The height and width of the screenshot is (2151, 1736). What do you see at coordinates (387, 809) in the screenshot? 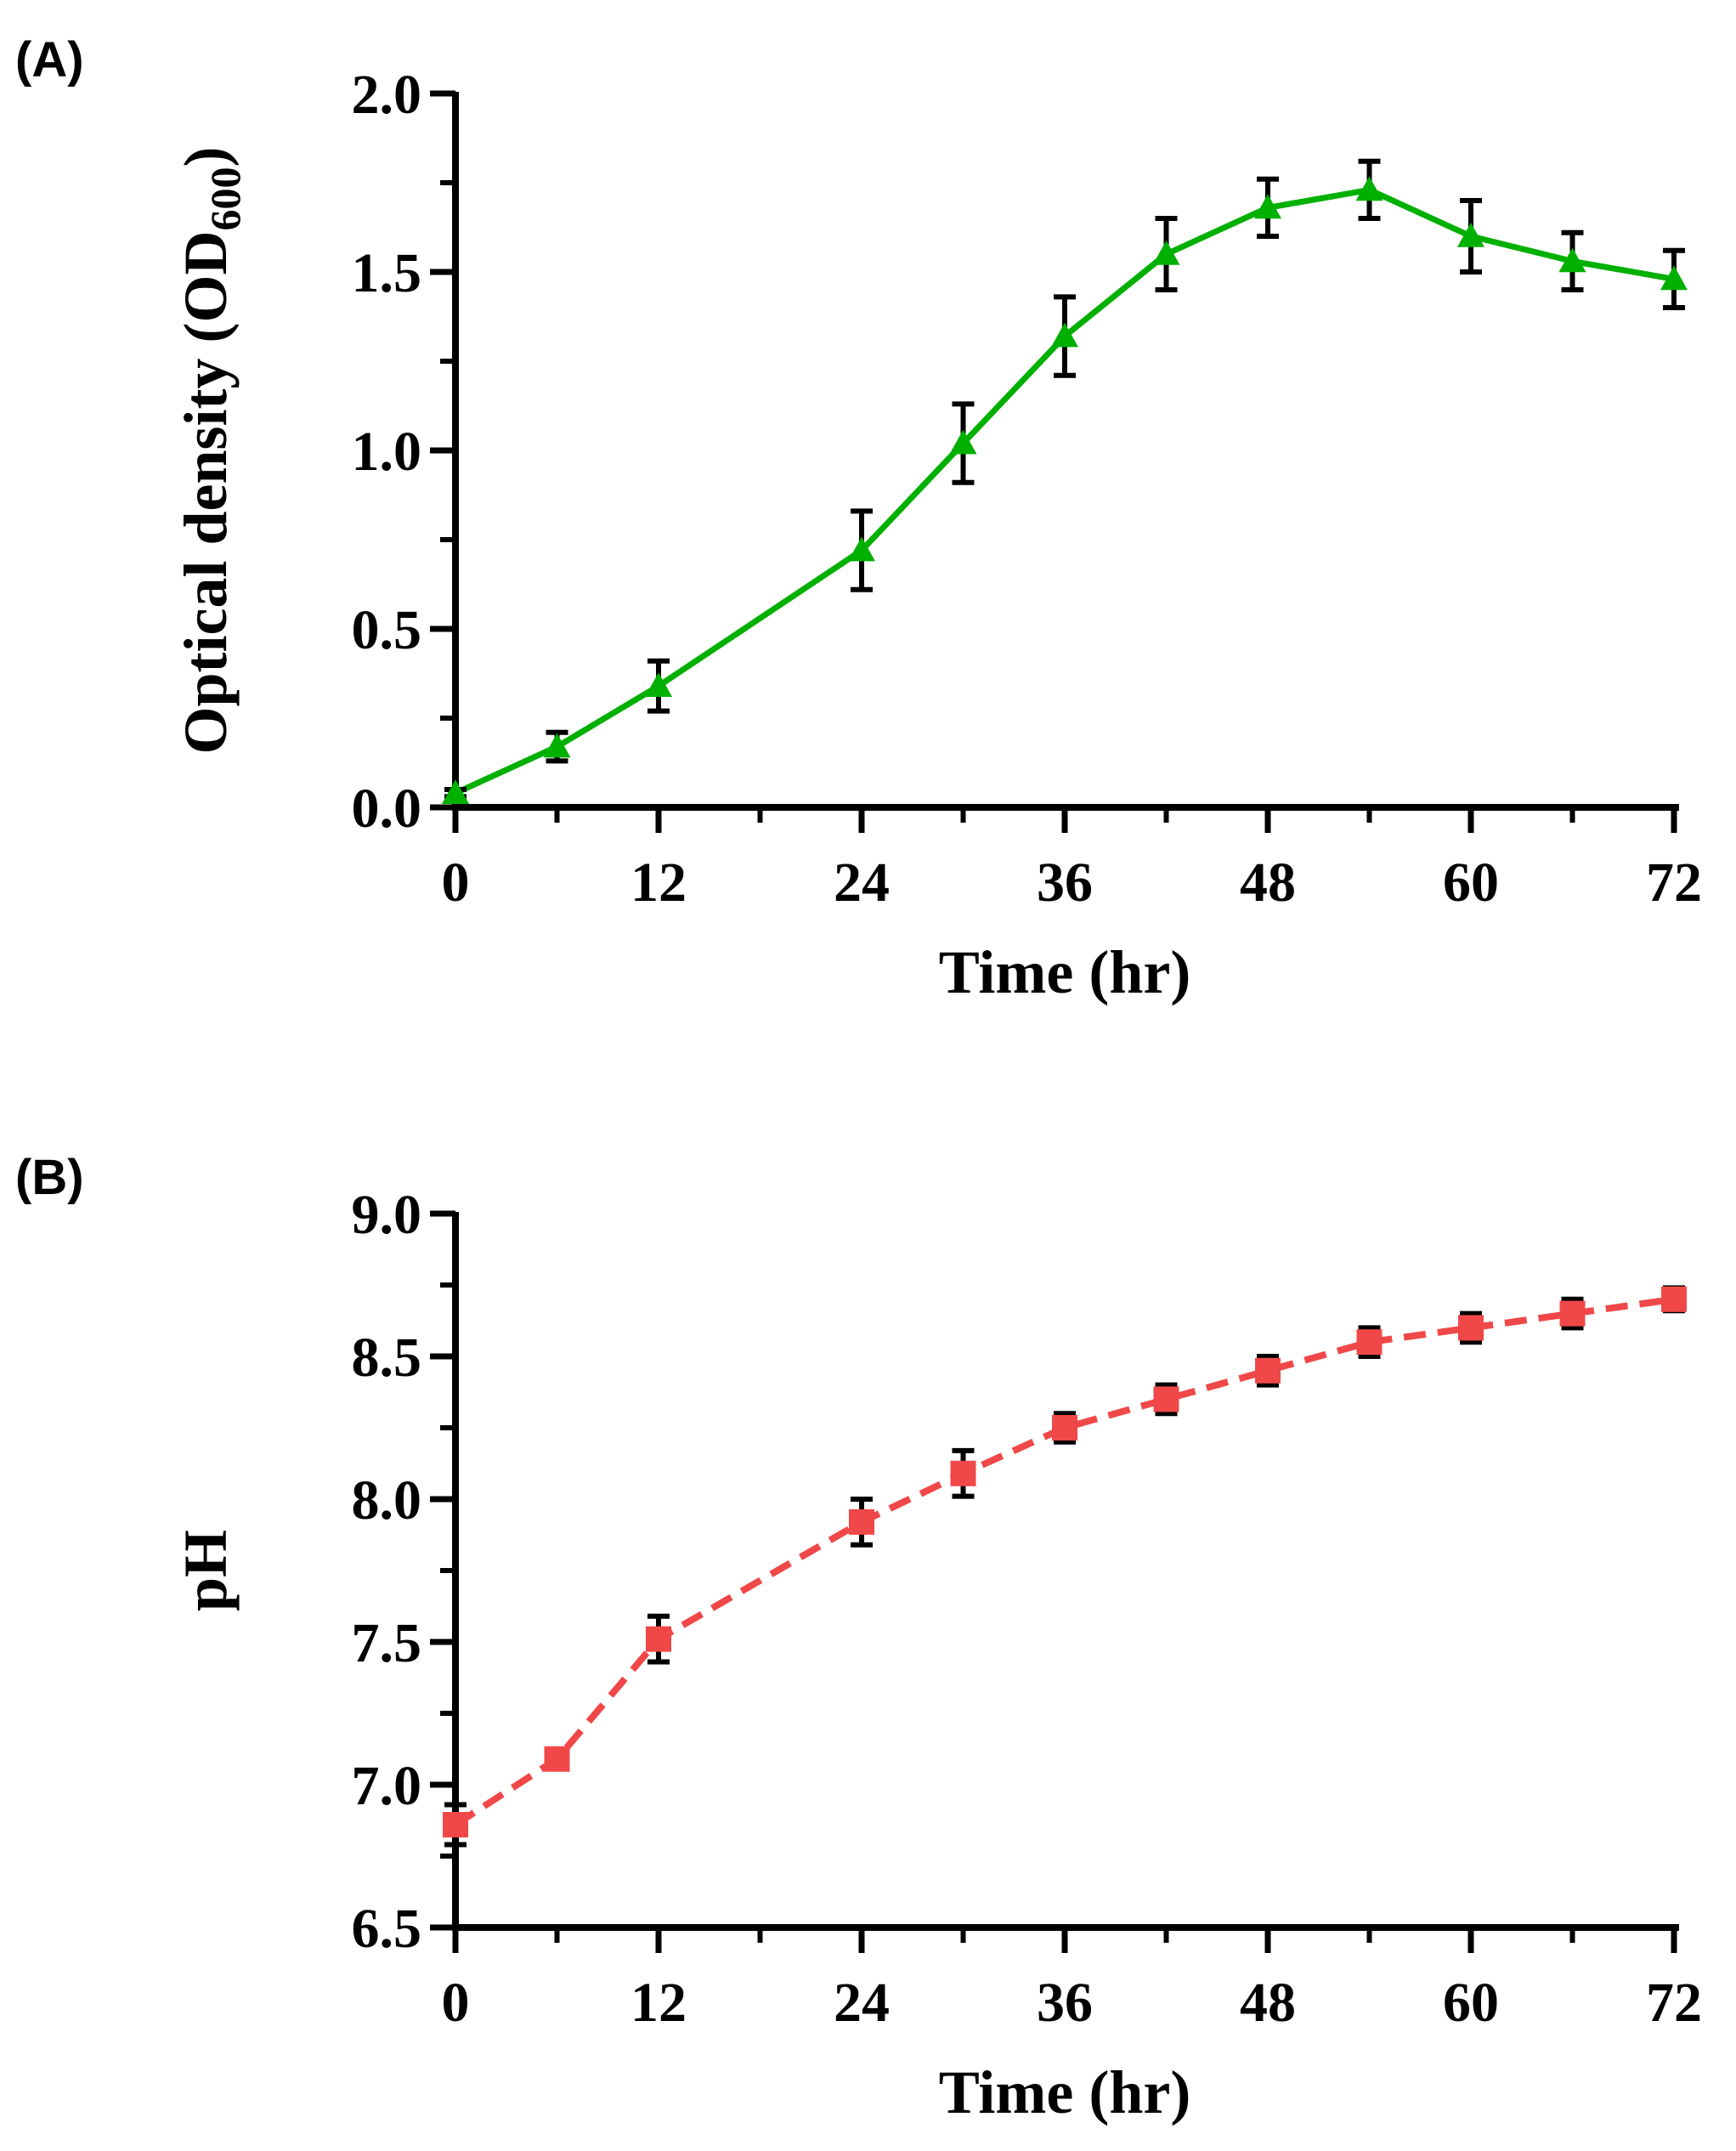
I see `y-tick-label: 0.0` at bounding box center [387, 809].